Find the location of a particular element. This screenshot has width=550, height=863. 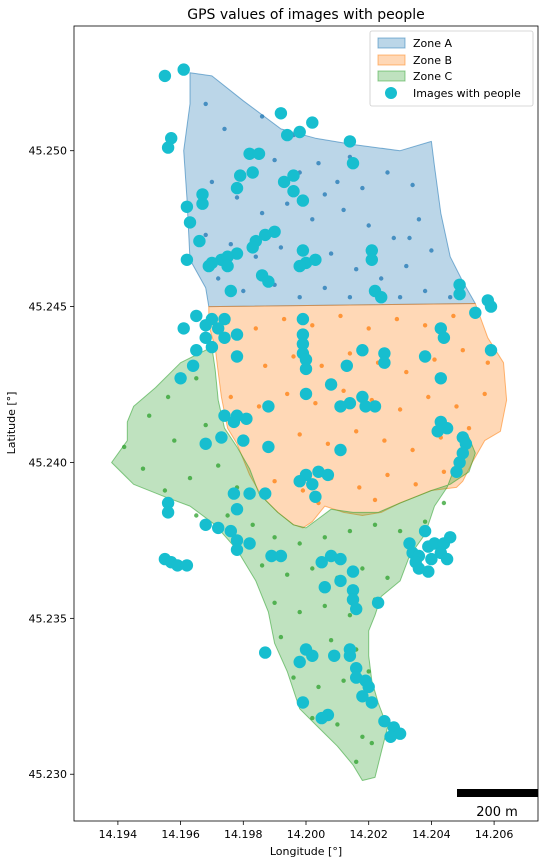

legend-marker-people is located at coordinates (391, 93).